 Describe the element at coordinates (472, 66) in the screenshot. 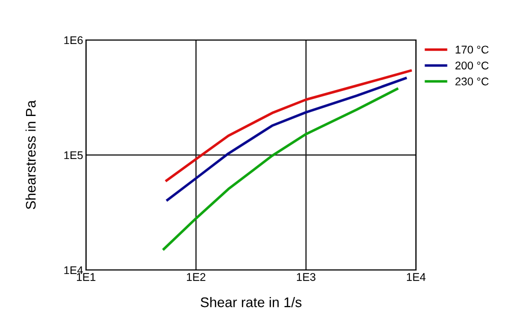

I see `legend-label: 200 °C` at that location.